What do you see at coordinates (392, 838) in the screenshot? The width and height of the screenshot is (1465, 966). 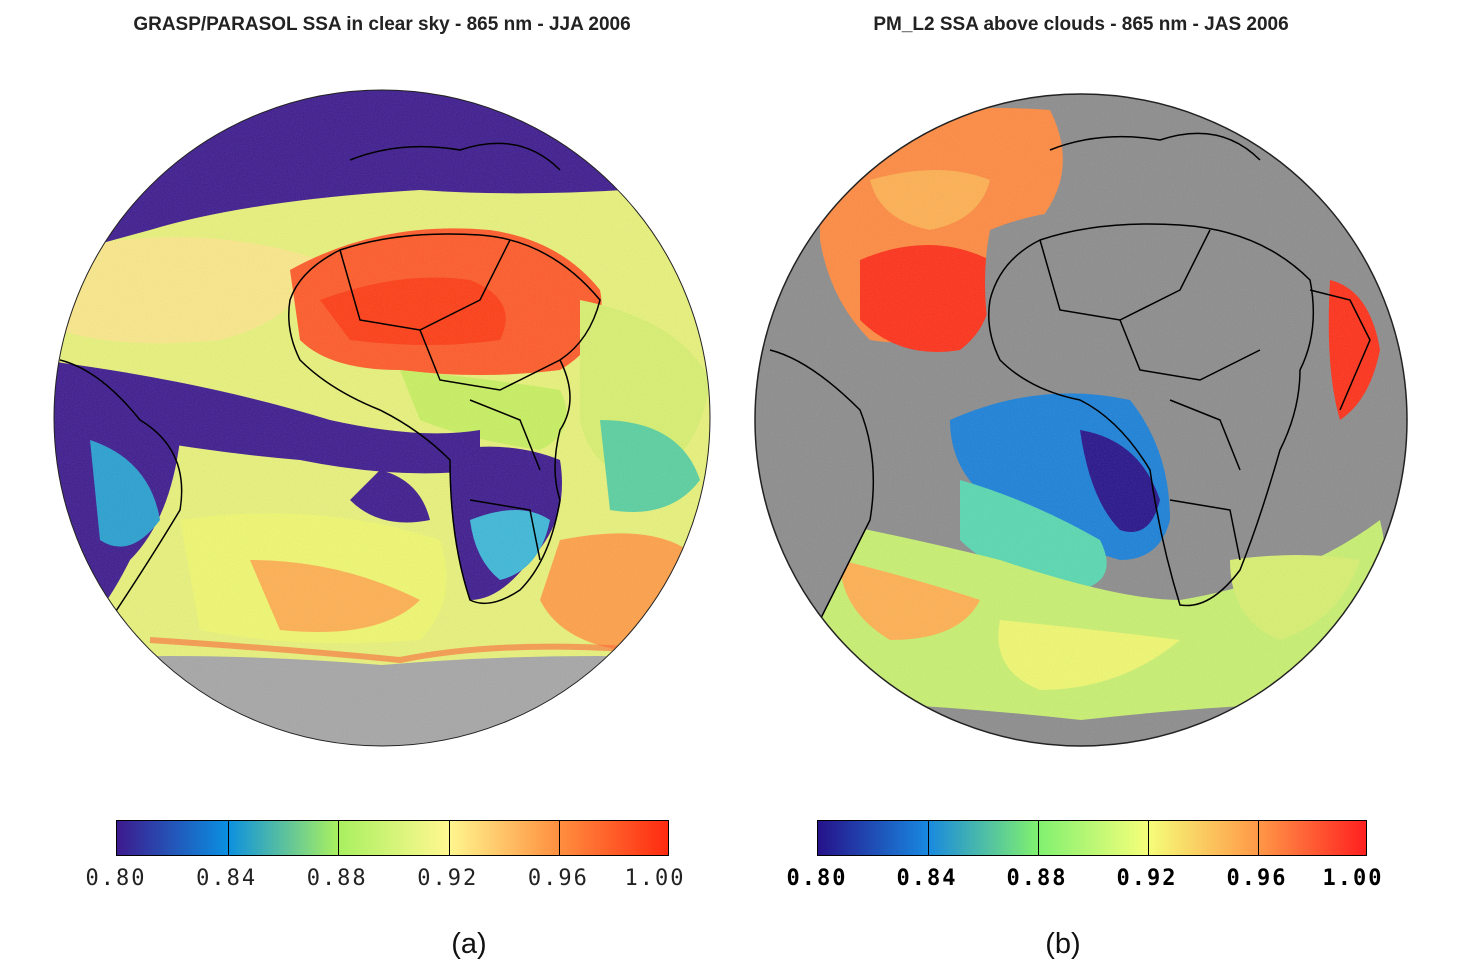 I see `colorbar-a` at bounding box center [392, 838].